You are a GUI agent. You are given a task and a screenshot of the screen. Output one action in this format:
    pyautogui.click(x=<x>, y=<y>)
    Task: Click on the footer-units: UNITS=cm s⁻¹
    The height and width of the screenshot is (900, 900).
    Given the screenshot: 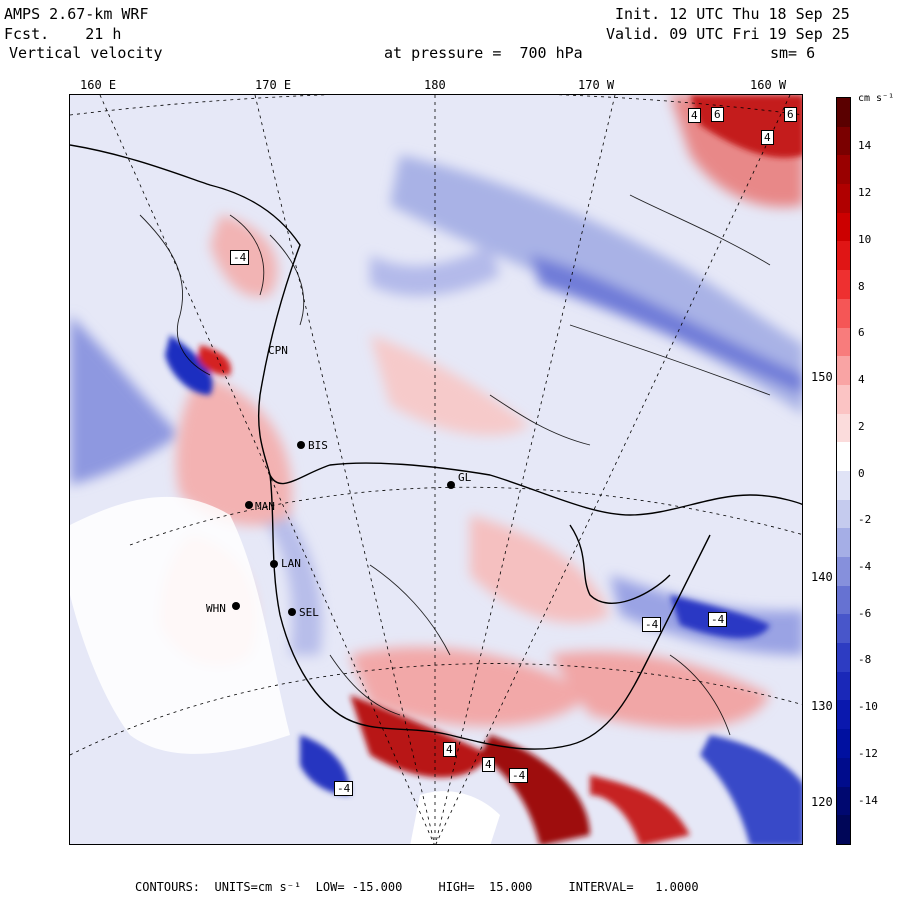 What is the action you would take?
    pyautogui.click(x=258, y=887)
    